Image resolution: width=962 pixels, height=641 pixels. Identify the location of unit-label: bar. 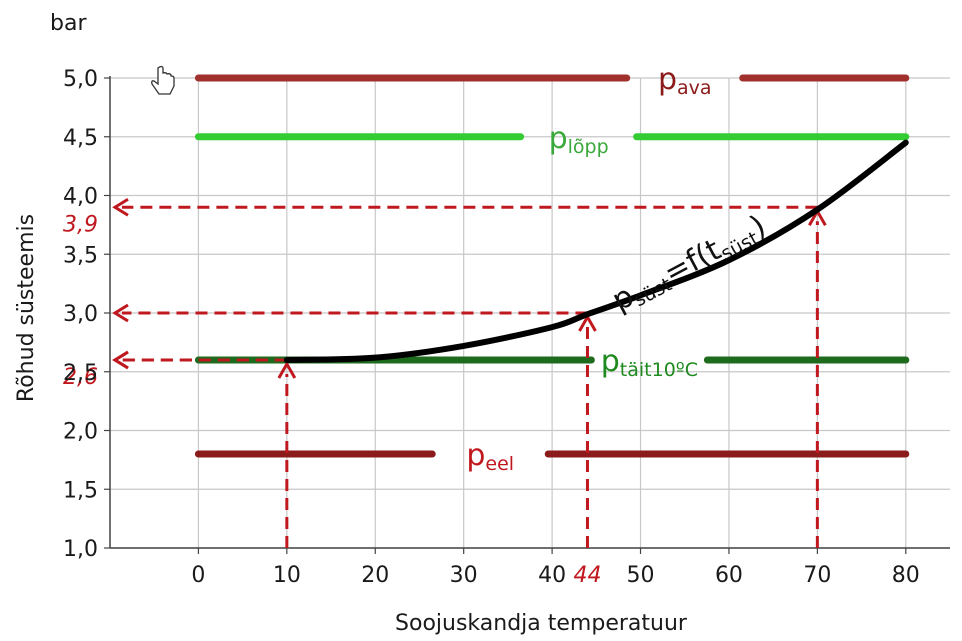
(68, 23).